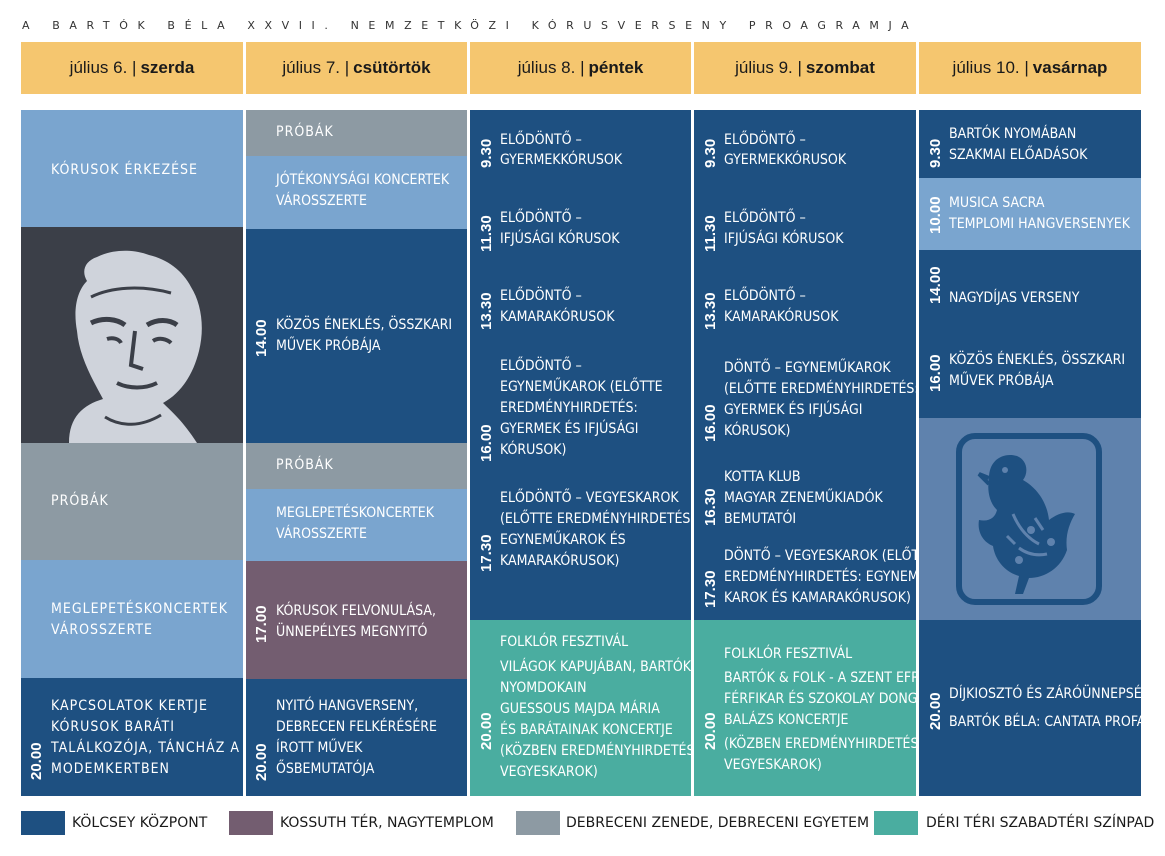 Image resolution: width=1165 pixels, height=856 pixels. What do you see at coordinates (251, 823) in the screenshot?
I see `legend-swatch-kossuth` at bounding box center [251, 823].